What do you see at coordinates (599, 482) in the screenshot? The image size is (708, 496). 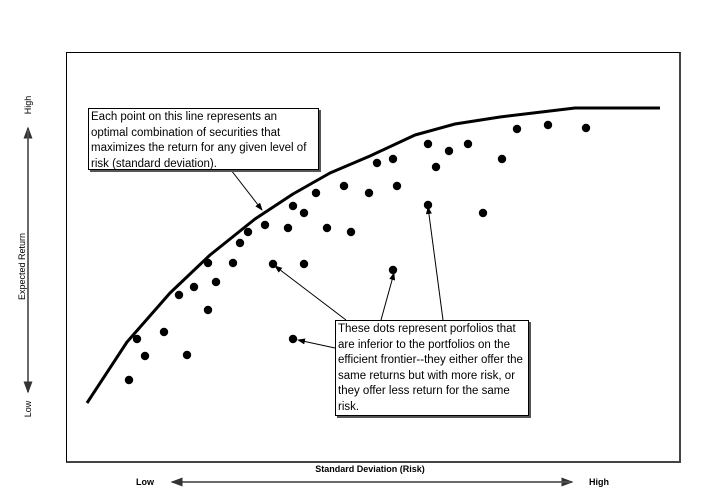 I see `x-axis-high-label: High` at bounding box center [599, 482].